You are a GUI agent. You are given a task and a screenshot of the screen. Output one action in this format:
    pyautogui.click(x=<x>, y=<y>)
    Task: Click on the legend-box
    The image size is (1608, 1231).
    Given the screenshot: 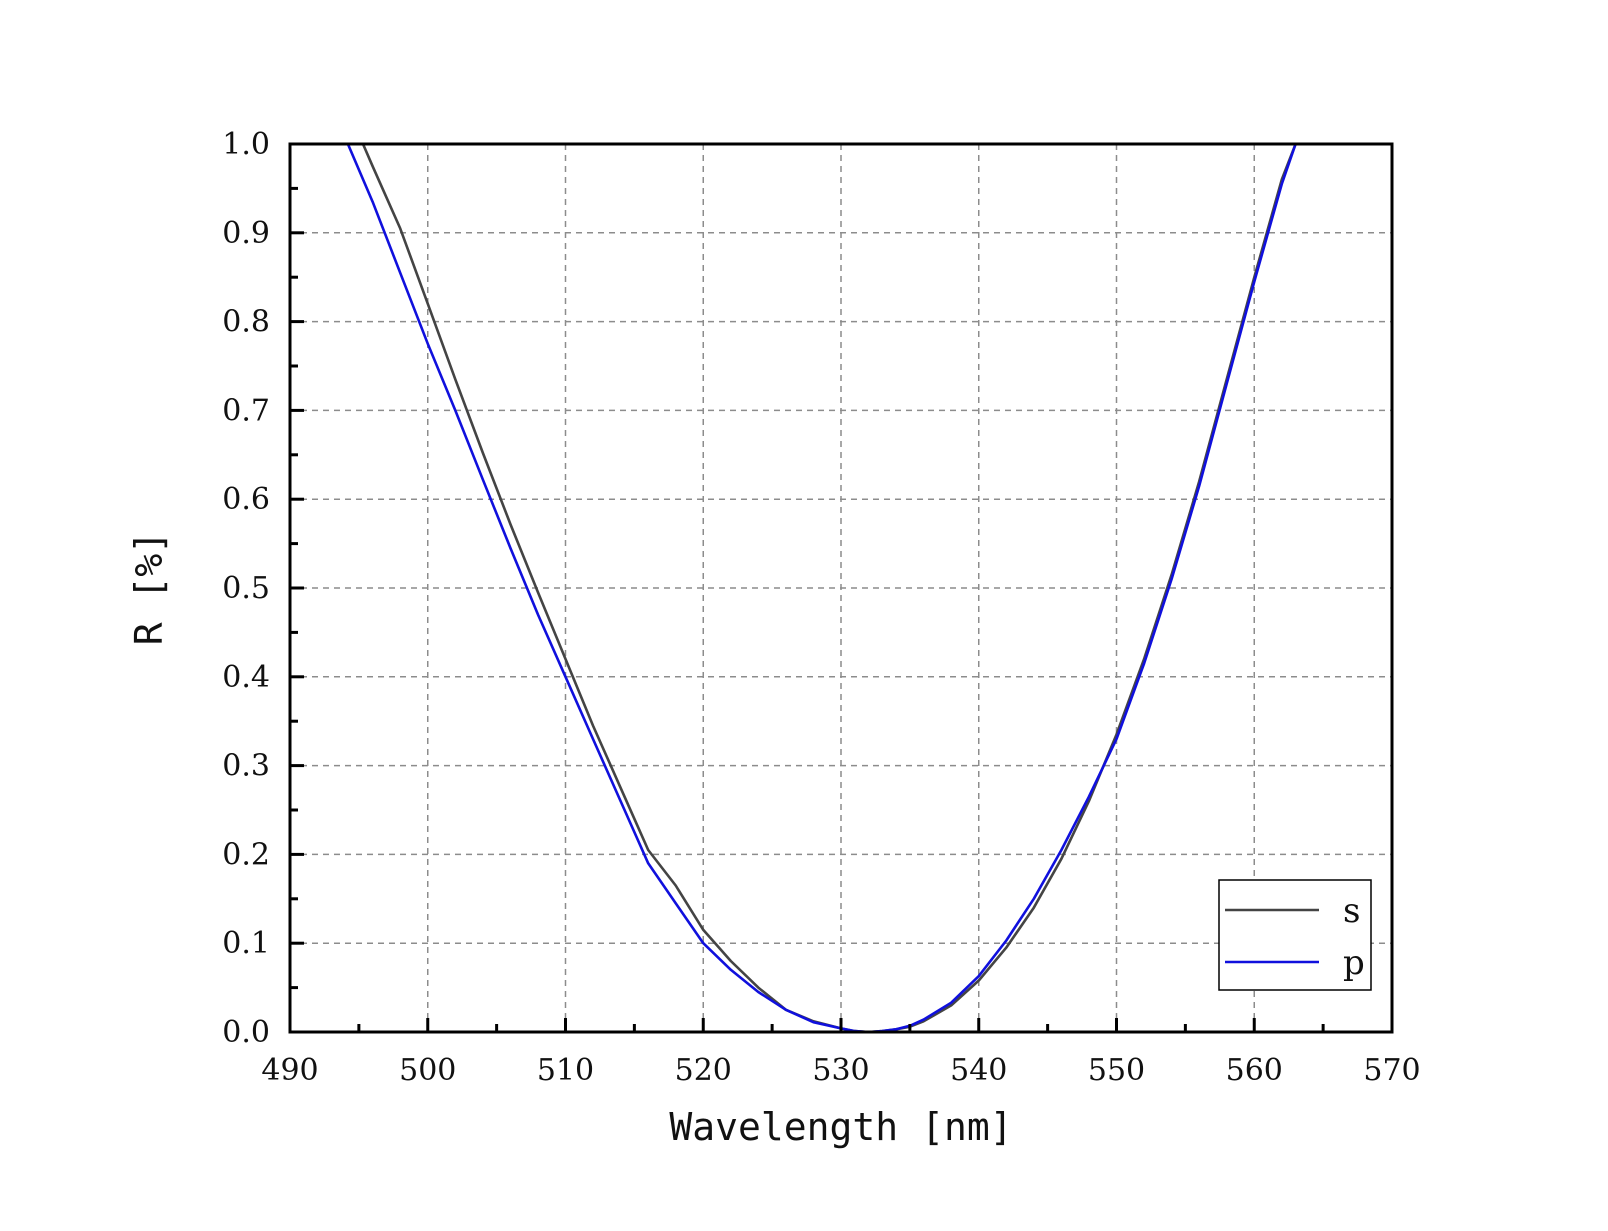 What is the action you would take?
    pyautogui.click(x=1295, y=935)
    